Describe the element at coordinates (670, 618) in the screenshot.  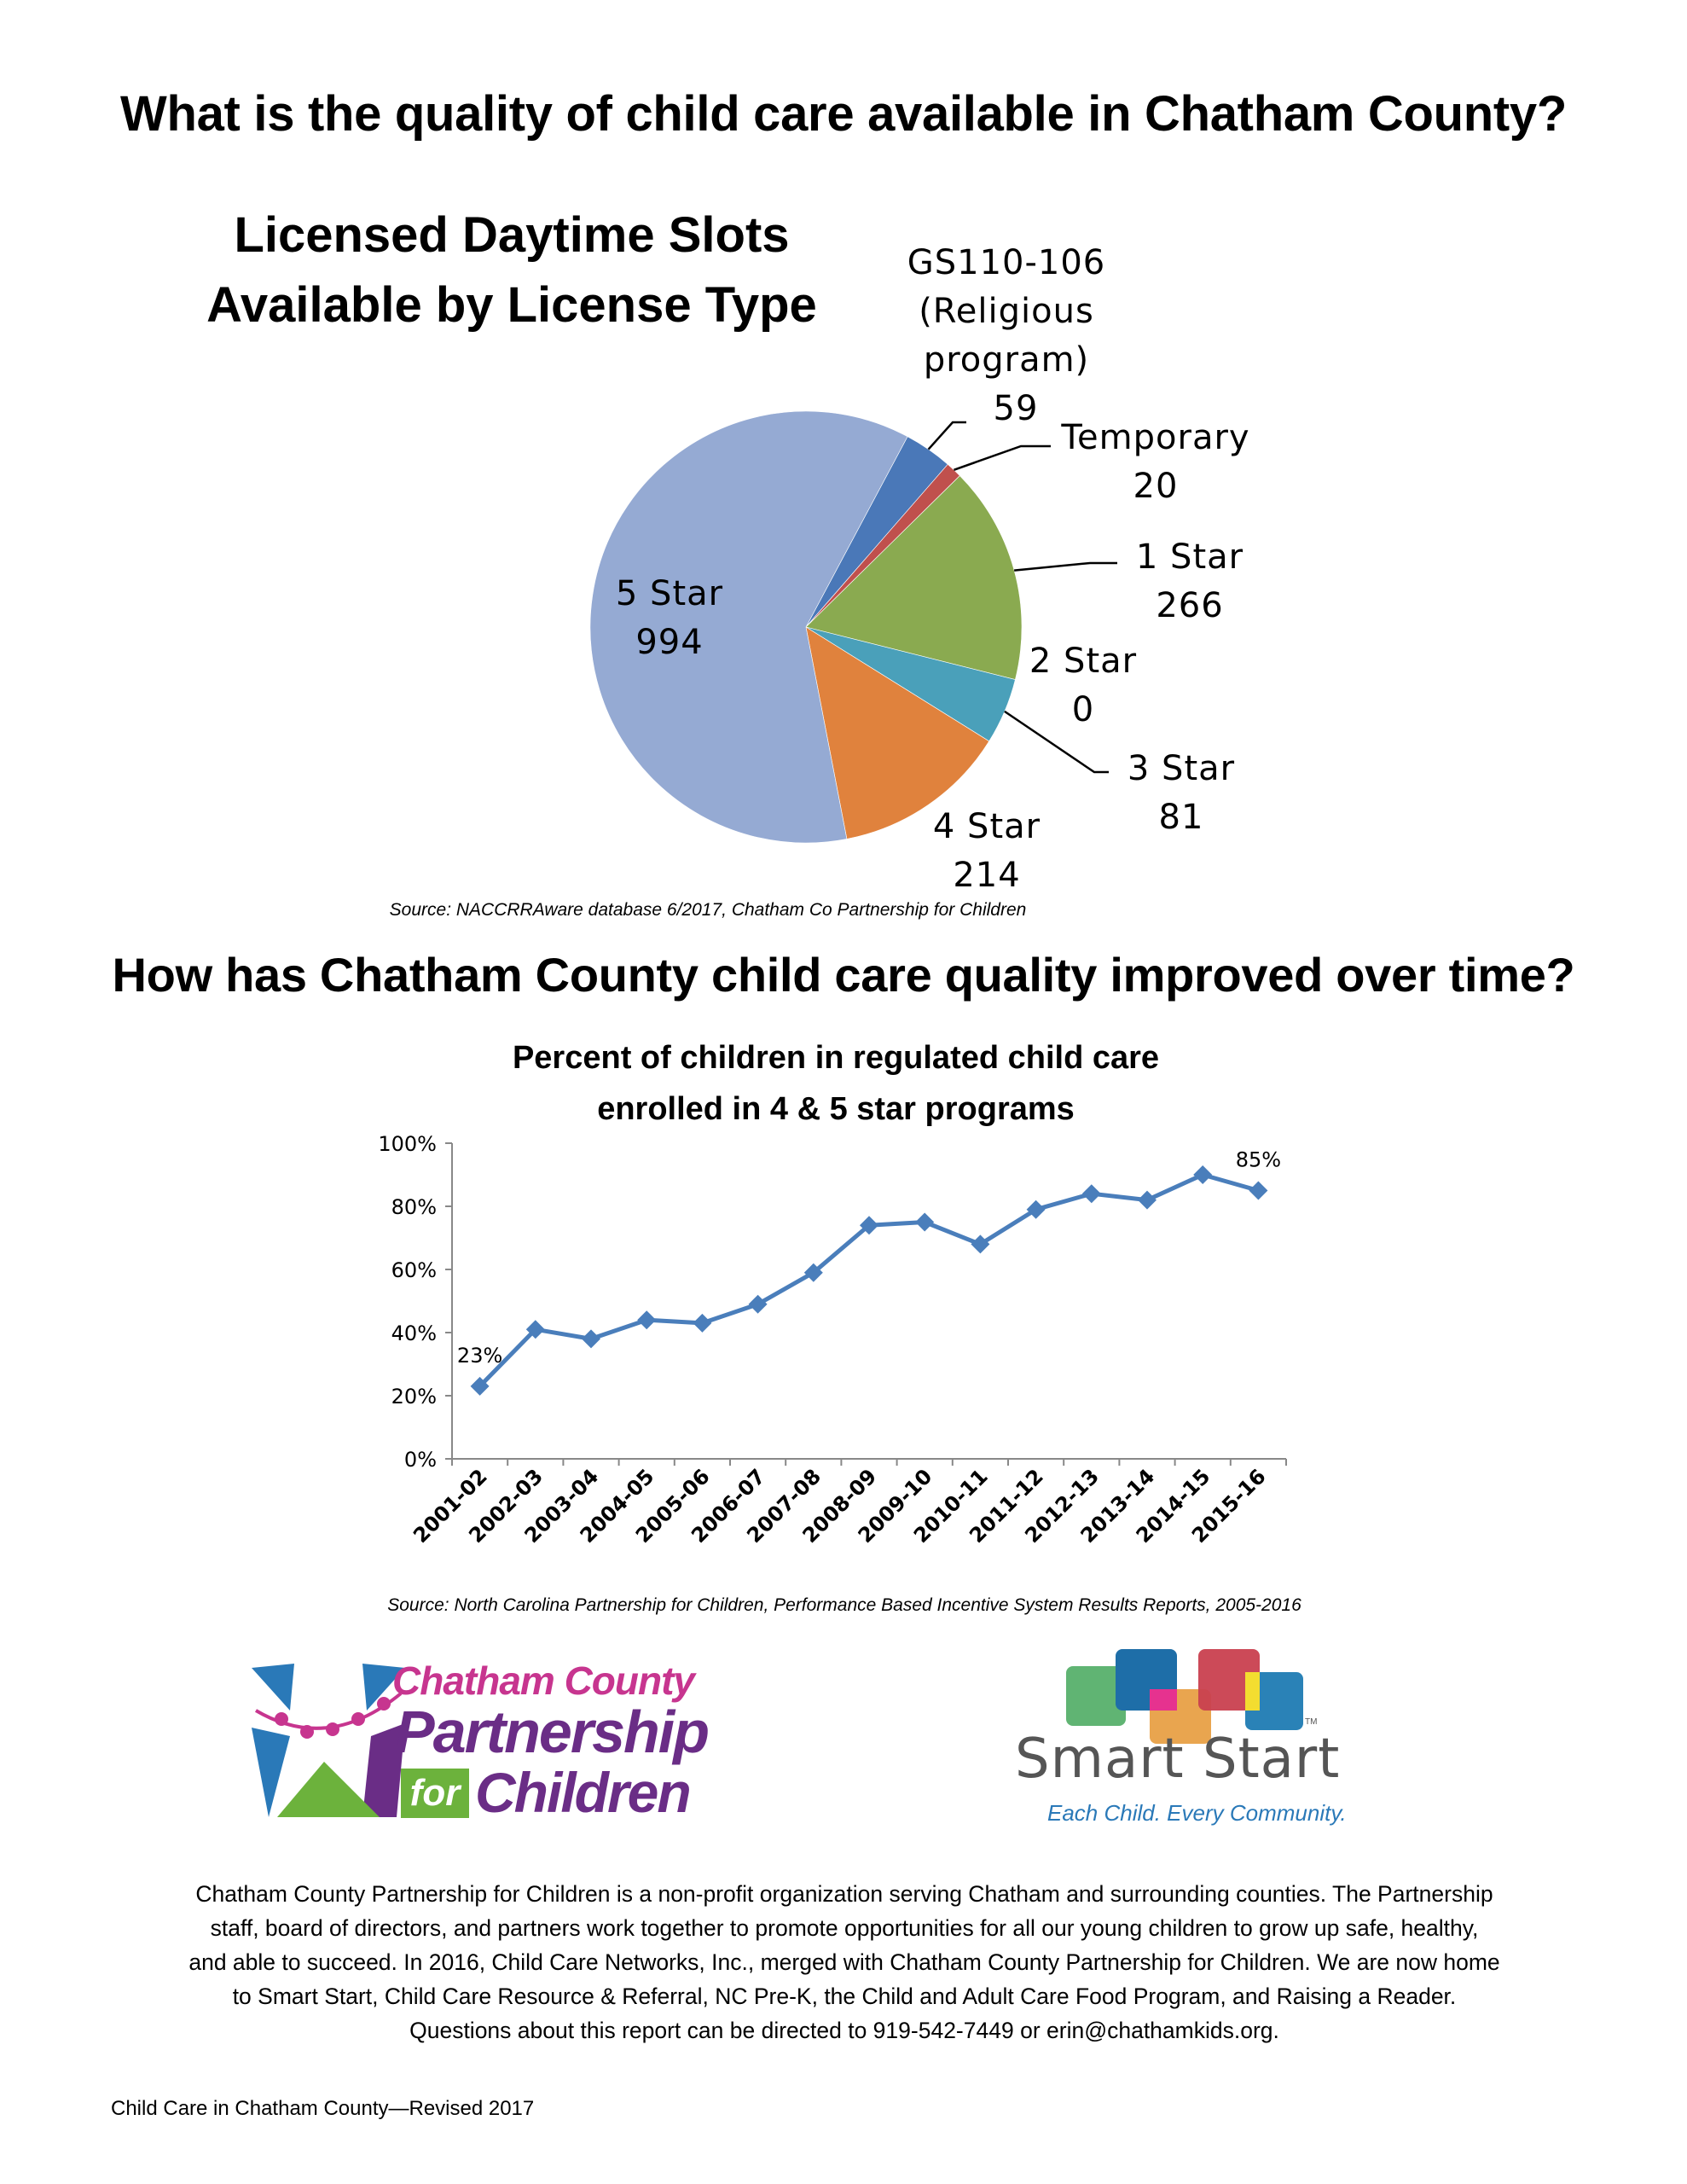
I see `pie-label-5-star: 5 Star 994` at that location.